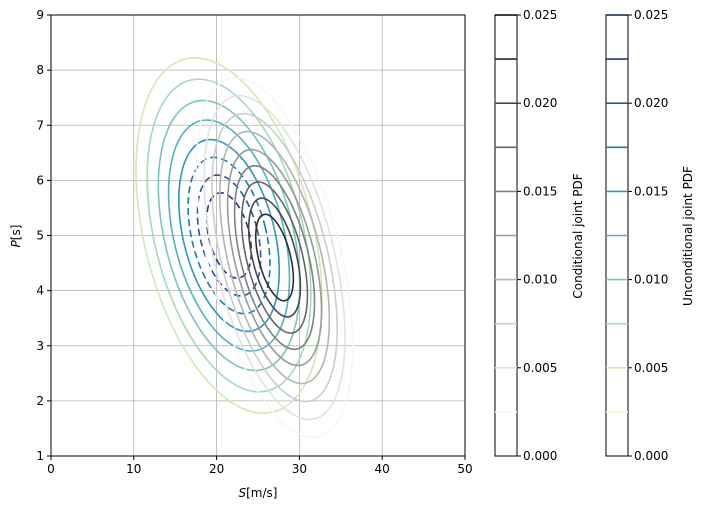 The height and width of the screenshot is (511, 707). What do you see at coordinates (133, 469) in the screenshot?
I see `x-tick-label: 10` at bounding box center [133, 469].